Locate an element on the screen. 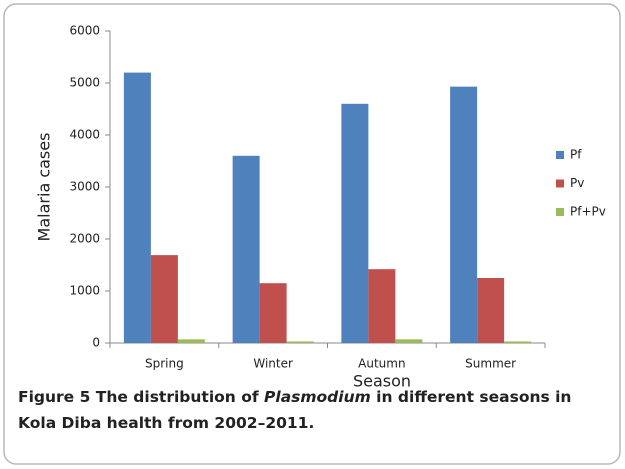 The height and width of the screenshot is (469, 625). y-tick-label: 3000 is located at coordinates (84, 187).